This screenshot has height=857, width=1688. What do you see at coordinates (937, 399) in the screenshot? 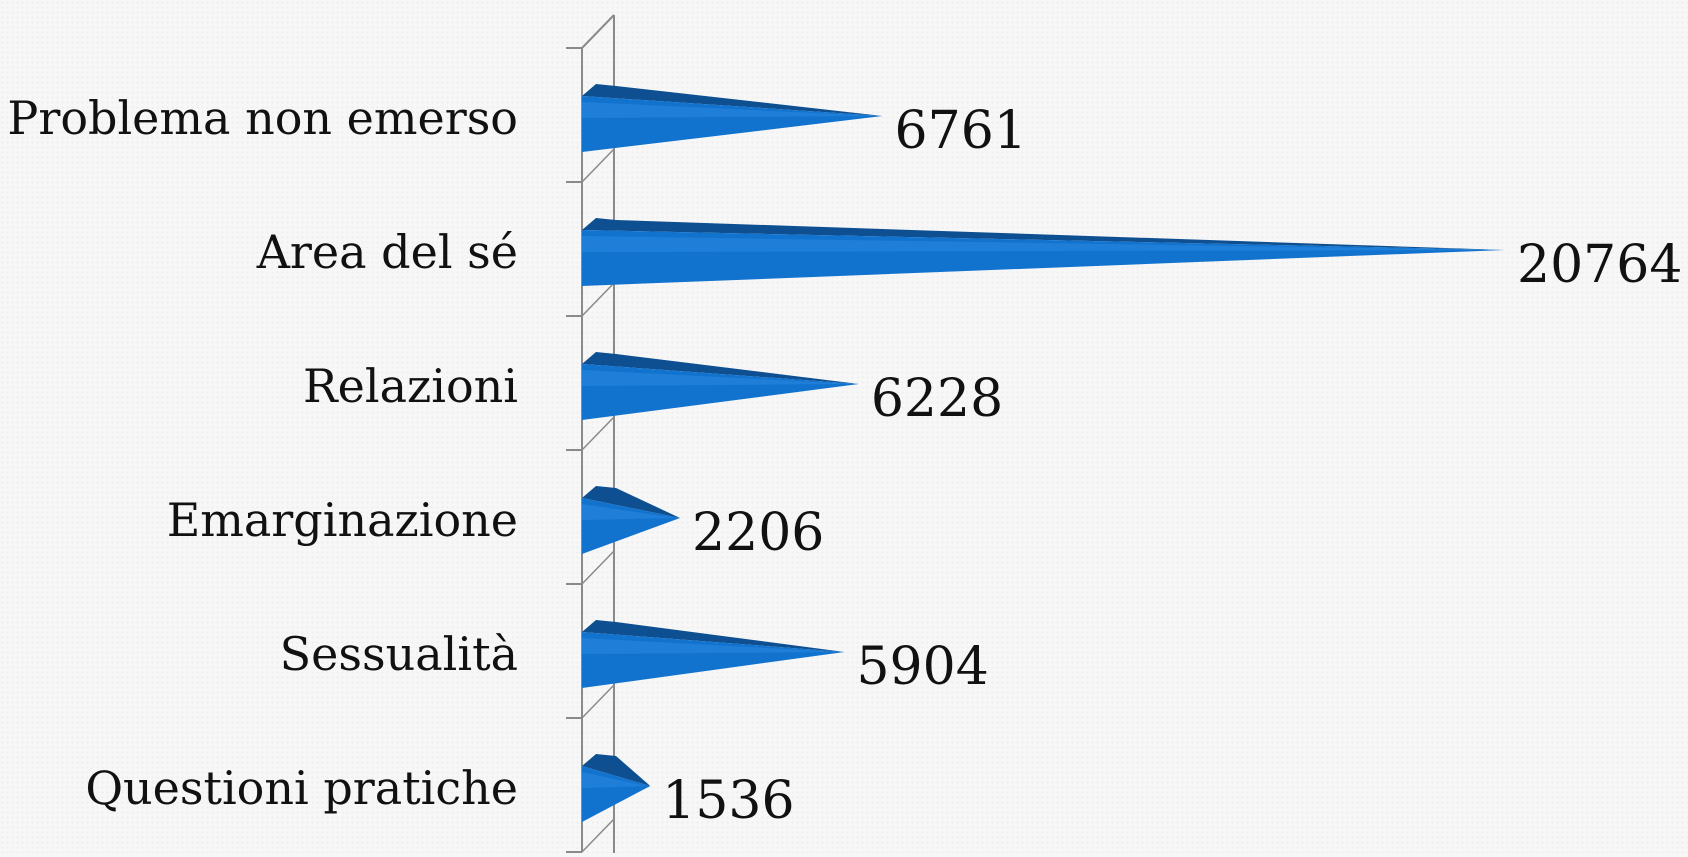
I see `value-label: 6228` at bounding box center [937, 399].